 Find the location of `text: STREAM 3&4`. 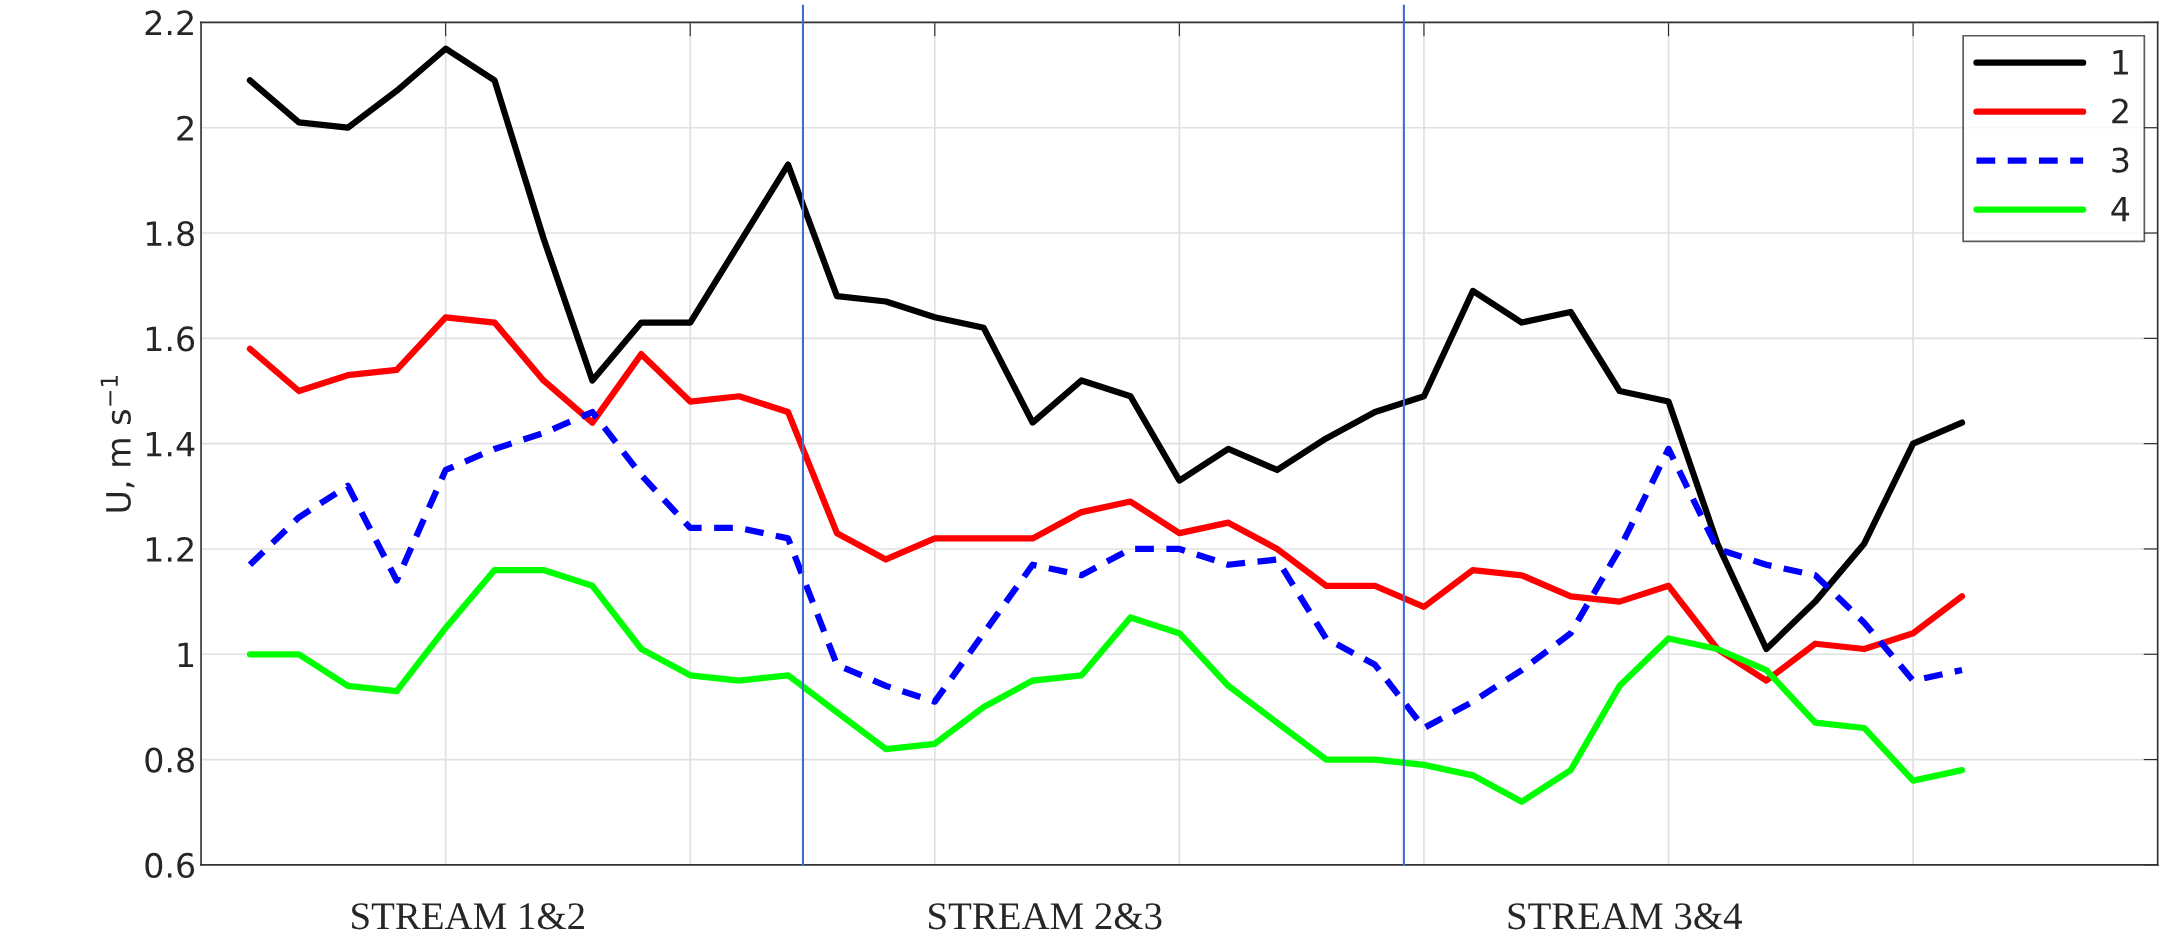

text: STREAM 3&4 is located at coordinates (1625, 916).